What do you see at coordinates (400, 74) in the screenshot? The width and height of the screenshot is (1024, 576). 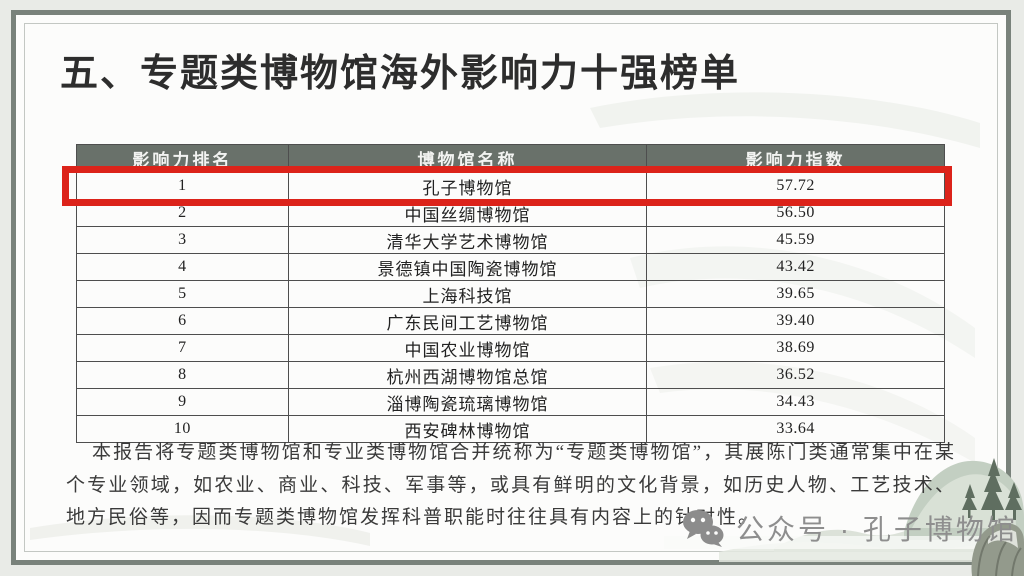 I see `slide-title: 五、专题类博物馆海外影响力十强榜单` at bounding box center [400, 74].